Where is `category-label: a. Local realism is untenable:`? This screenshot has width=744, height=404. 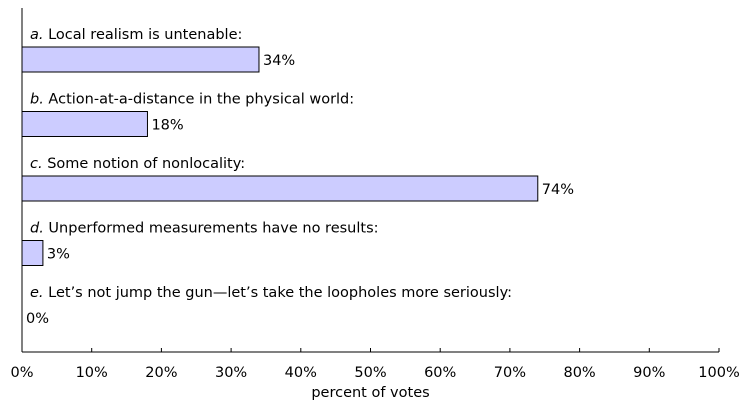
category-label: a. Local realism is untenable: is located at coordinates (136, 35).